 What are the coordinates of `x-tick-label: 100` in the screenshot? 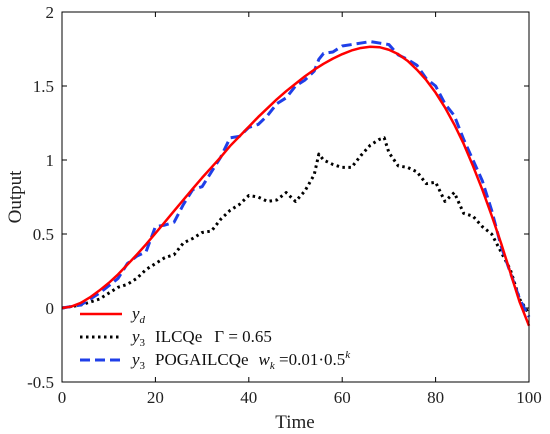 It's located at (529, 397).